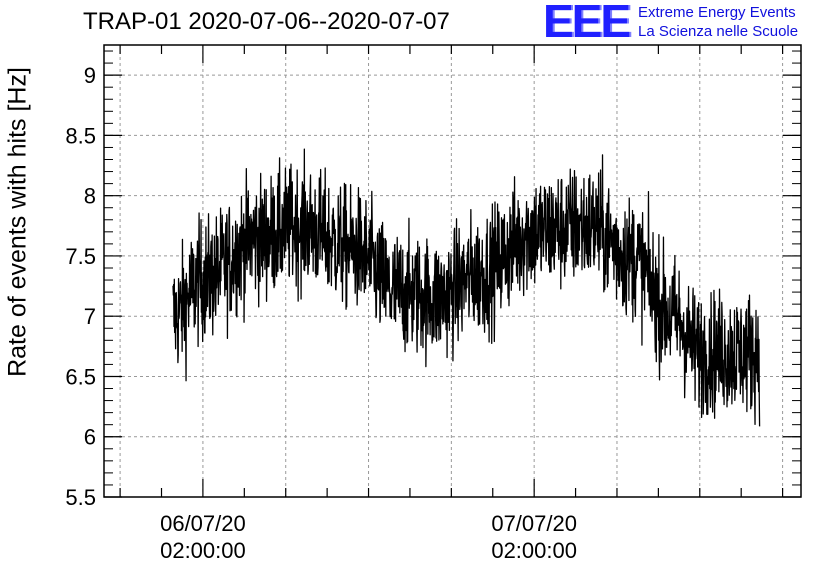 The width and height of the screenshot is (836, 572). I want to click on x-tick-label-date: 06/07/20, so click(203, 523).